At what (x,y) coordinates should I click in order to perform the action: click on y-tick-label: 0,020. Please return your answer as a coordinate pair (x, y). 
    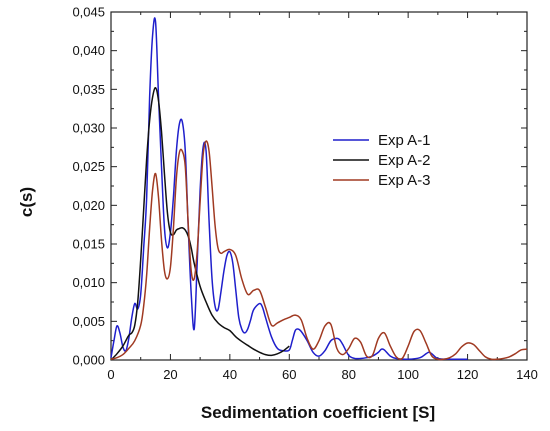
    Looking at the image, I should click on (88, 205).